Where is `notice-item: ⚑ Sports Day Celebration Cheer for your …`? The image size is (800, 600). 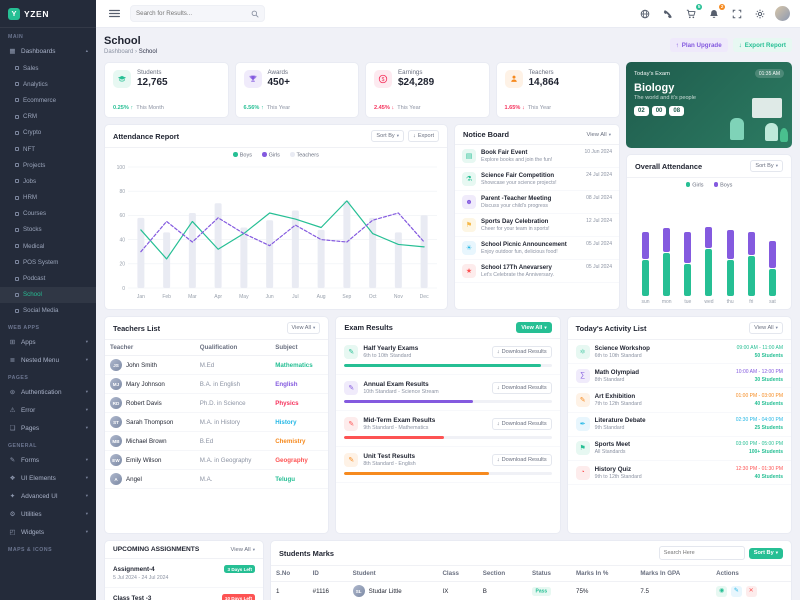 notice-item: ⚑ Sports Day Celebration Cheer for your … is located at coordinates (537, 225).